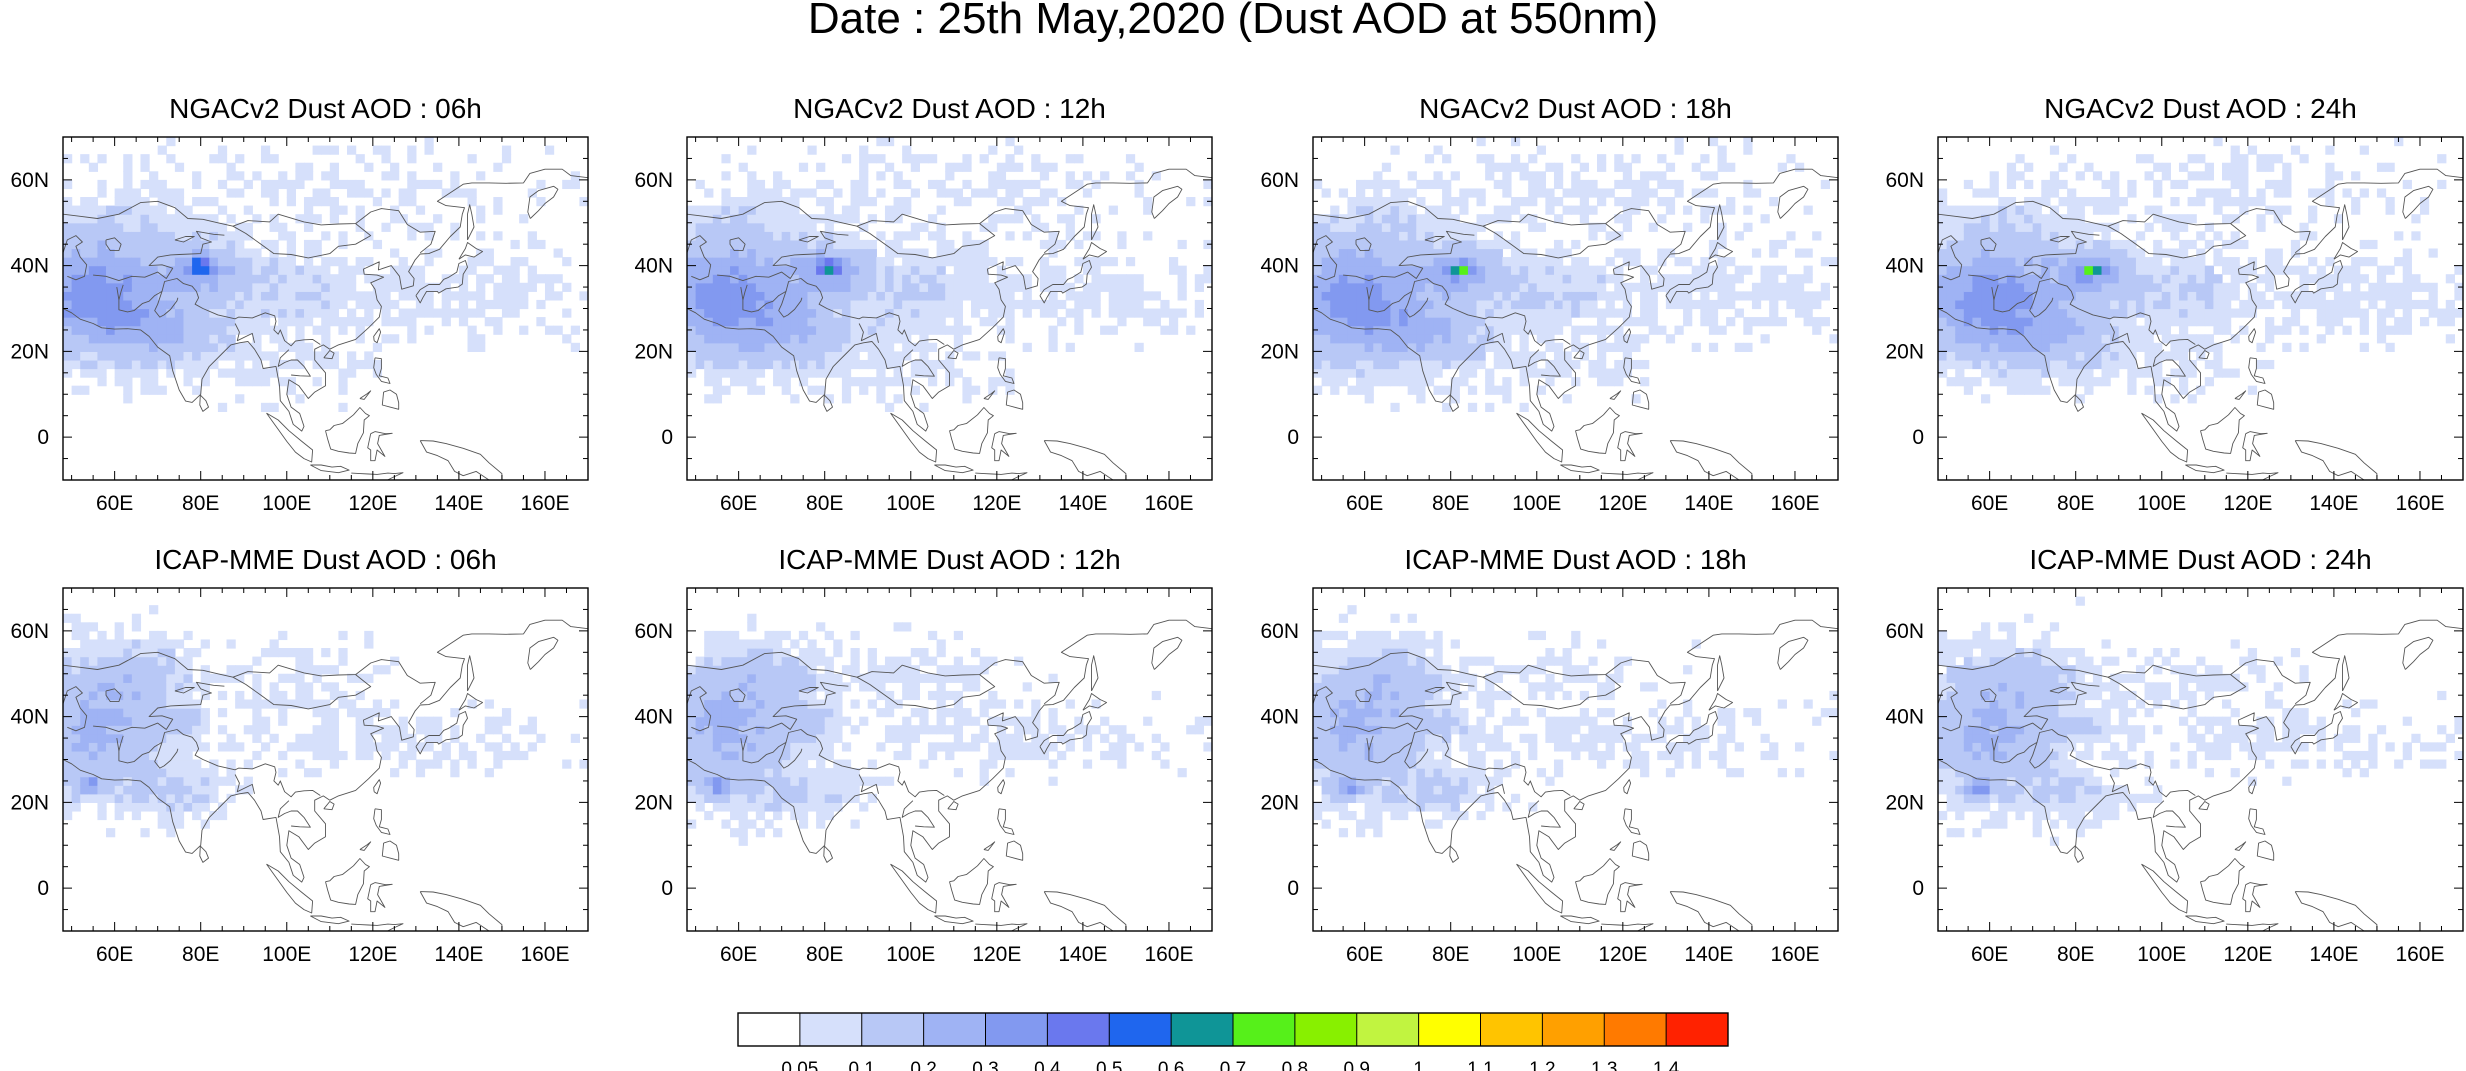 This screenshot has height=1071, width=2466. I want to click on panel-title: NGACv2 Dust AOD : 18h, so click(1575, 108).